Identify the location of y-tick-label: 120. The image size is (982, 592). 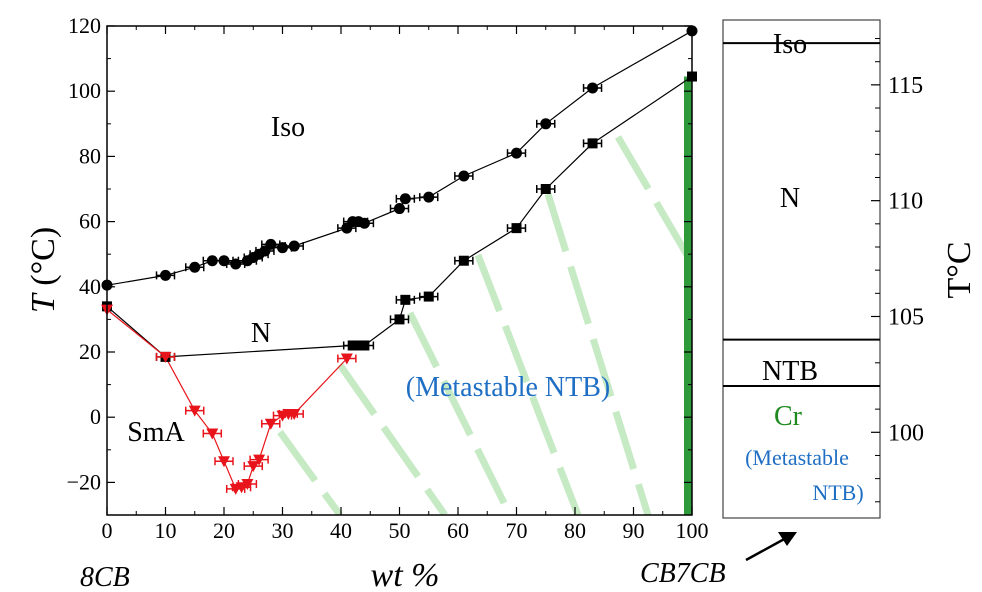
(84, 25).